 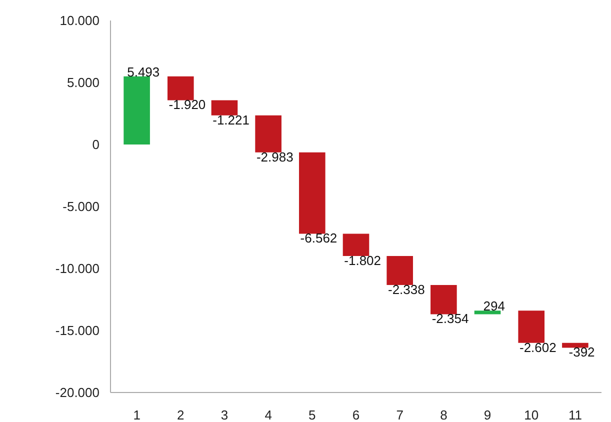 I want to click on x-tick-label: 8, so click(x=444, y=415).